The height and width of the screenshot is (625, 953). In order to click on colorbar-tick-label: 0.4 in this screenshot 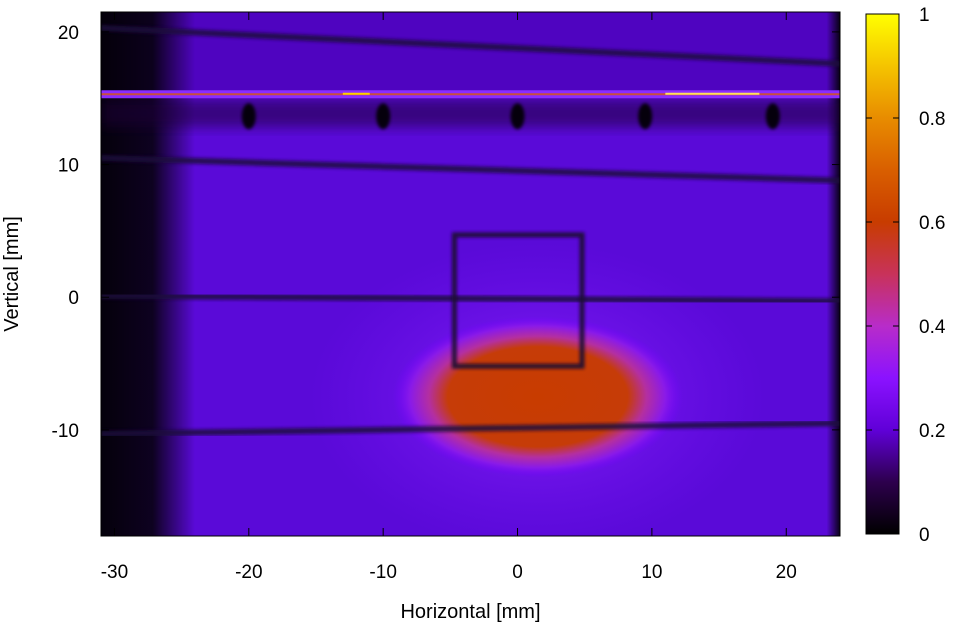, I will do `click(932, 327)`.